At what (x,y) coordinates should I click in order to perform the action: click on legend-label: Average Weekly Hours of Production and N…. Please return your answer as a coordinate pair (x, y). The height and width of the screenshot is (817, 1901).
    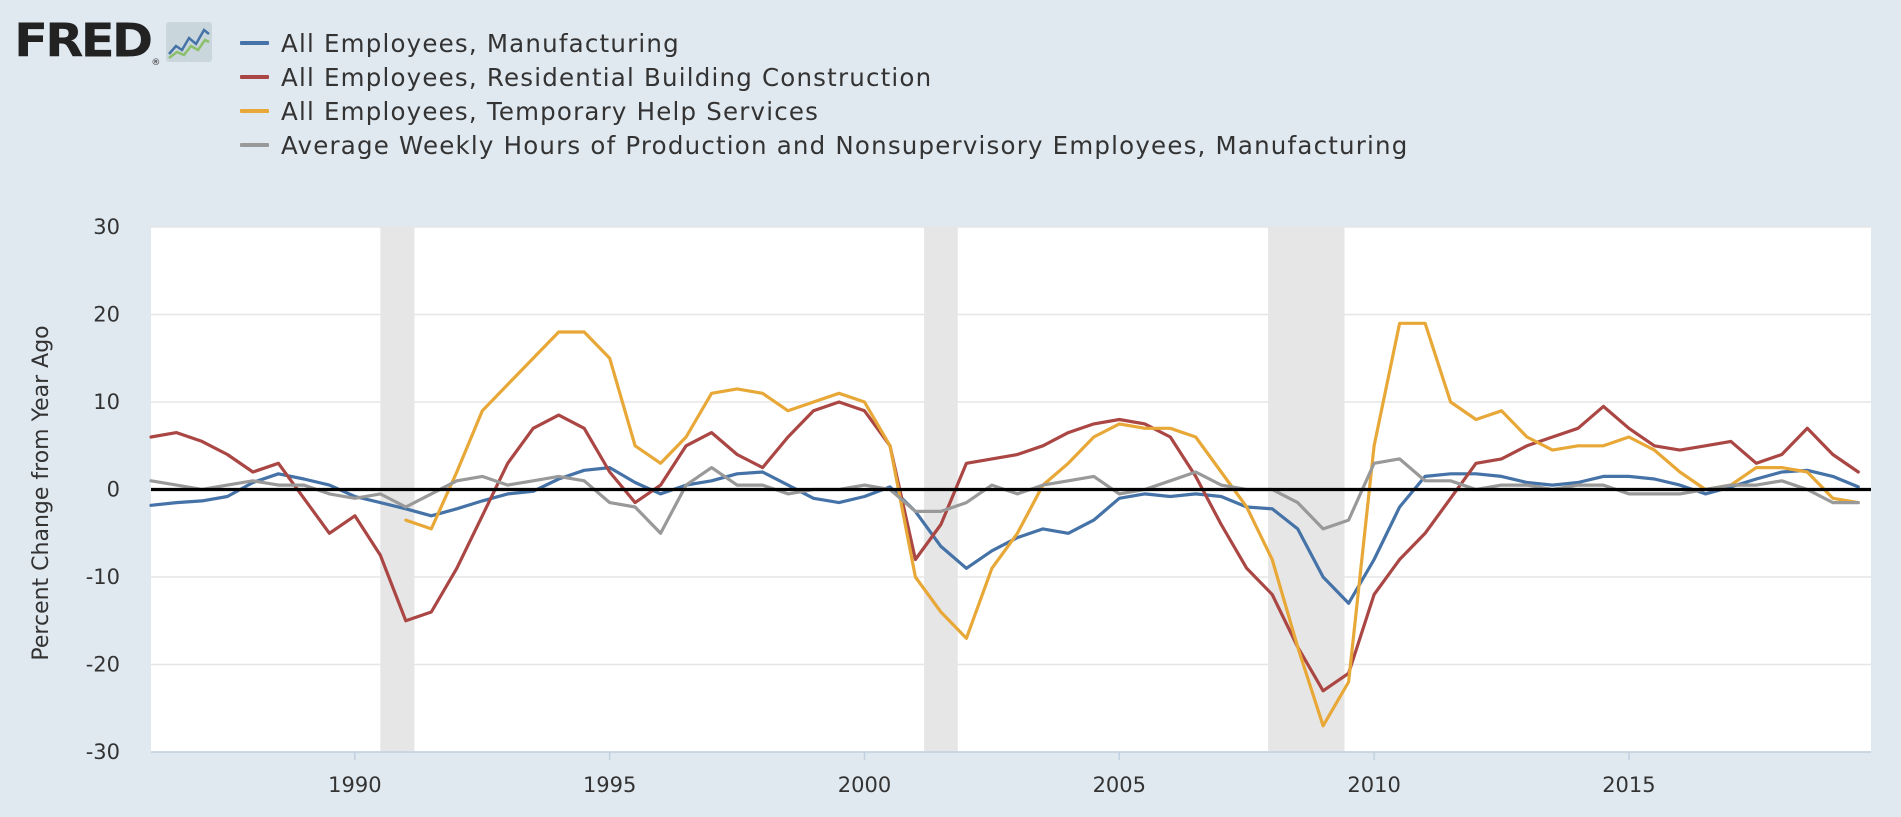
    Looking at the image, I should click on (845, 145).